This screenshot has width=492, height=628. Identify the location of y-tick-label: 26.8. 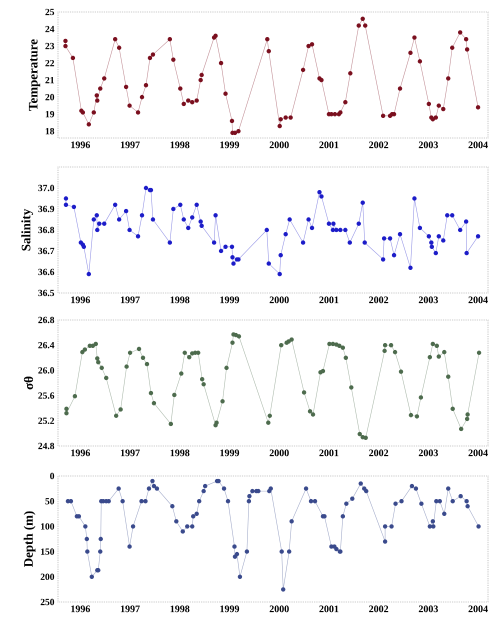
(46, 320).